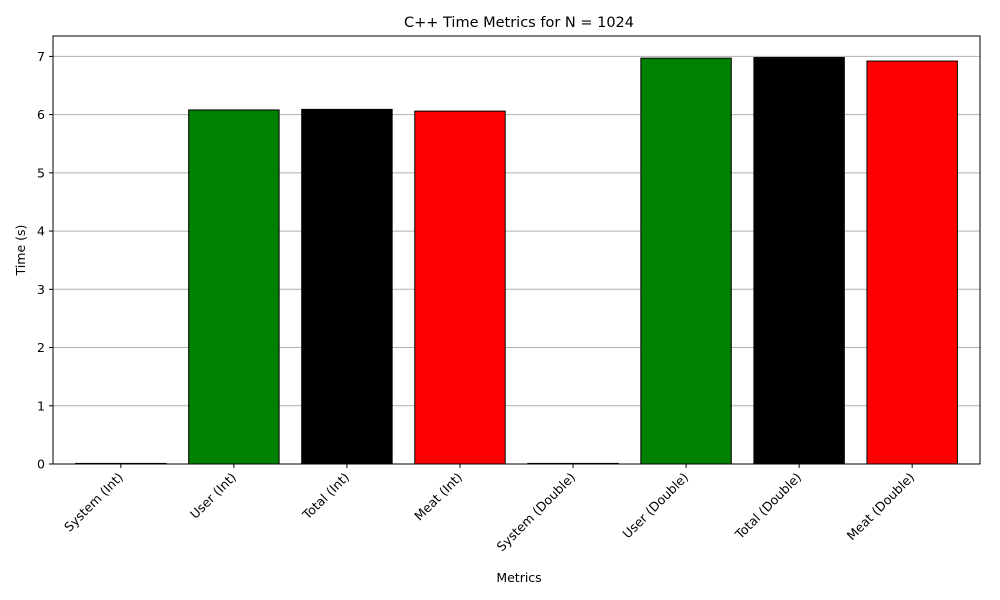 The width and height of the screenshot is (1000, 600). I want to click on x-tick-label: Total (Double), so click(767, 506).